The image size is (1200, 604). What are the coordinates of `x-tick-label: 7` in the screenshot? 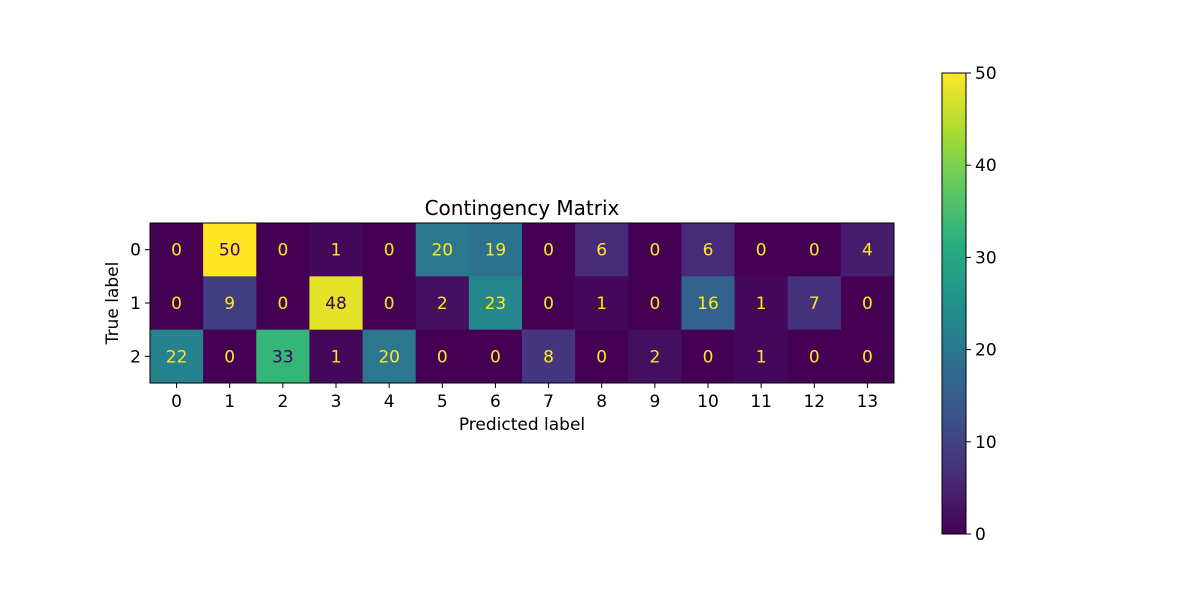 It's located at (548, 402).